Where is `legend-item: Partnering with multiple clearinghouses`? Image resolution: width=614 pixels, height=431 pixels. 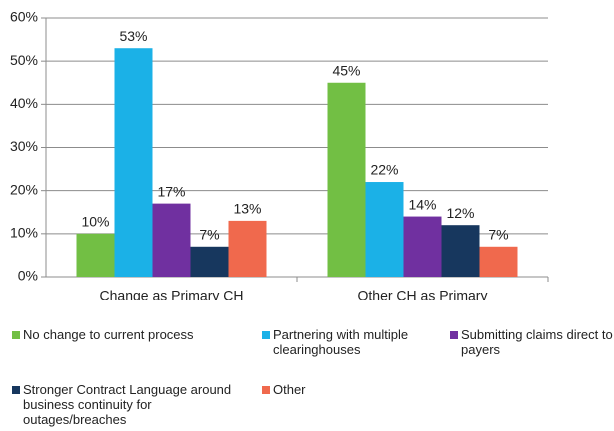 legend-item: Partnering with multiple clearinghouses is located at coordinates (355, 342).